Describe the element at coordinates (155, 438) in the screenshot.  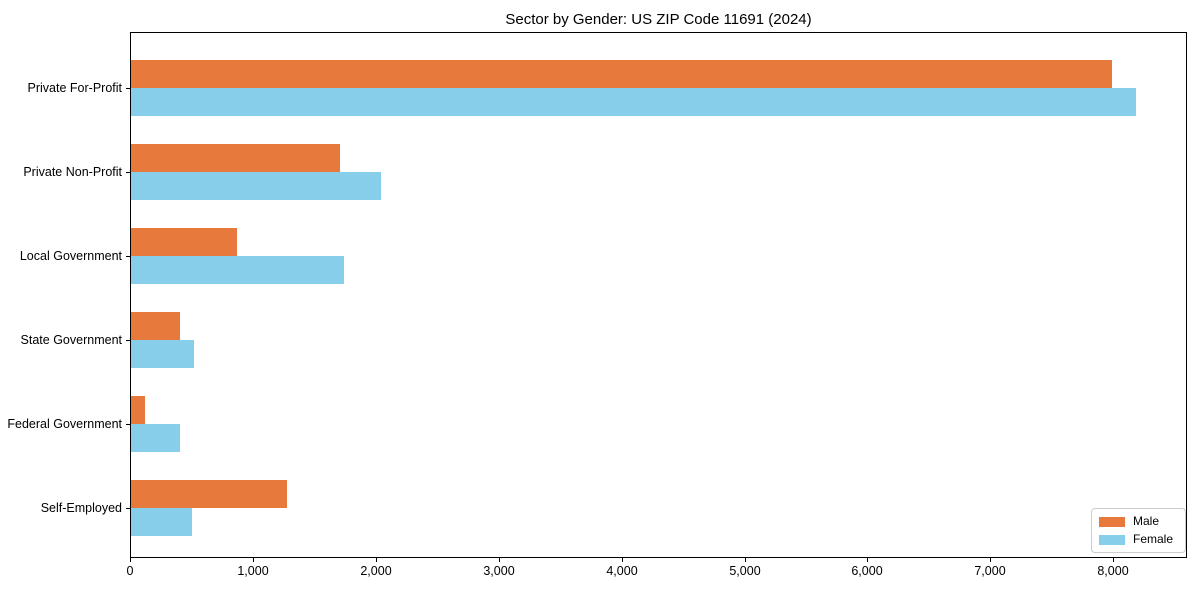
I see `bar-female-federal-government` at that location.